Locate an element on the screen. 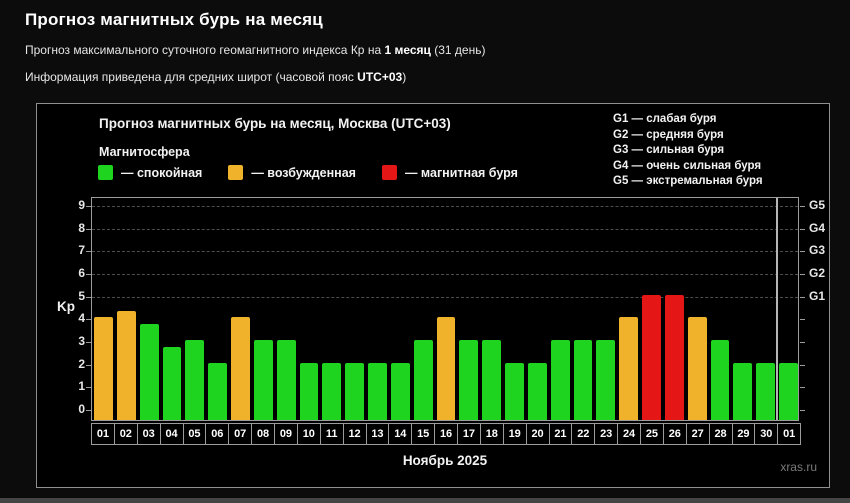 This screenshot has height=503, width=850. kp-bar-day-15-idx14 is located at coordinates (423, 380).